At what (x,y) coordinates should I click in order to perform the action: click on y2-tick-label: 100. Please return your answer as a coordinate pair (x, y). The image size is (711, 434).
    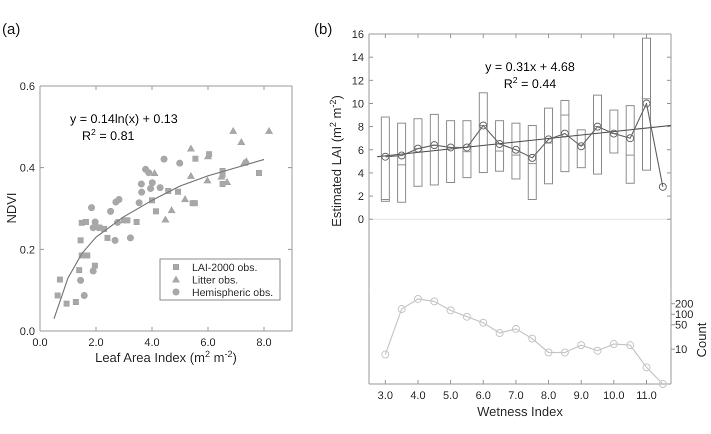
    Looking at the image, I should click on (684, 315).